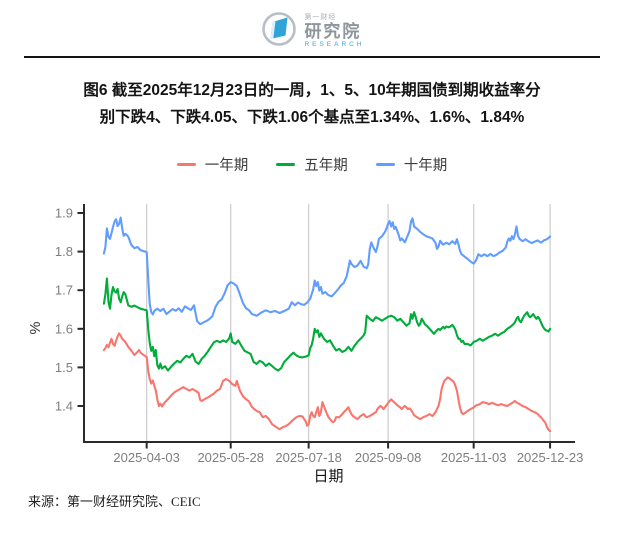  I want to click on legend-label-1y: 一年期, so click(226, 166).